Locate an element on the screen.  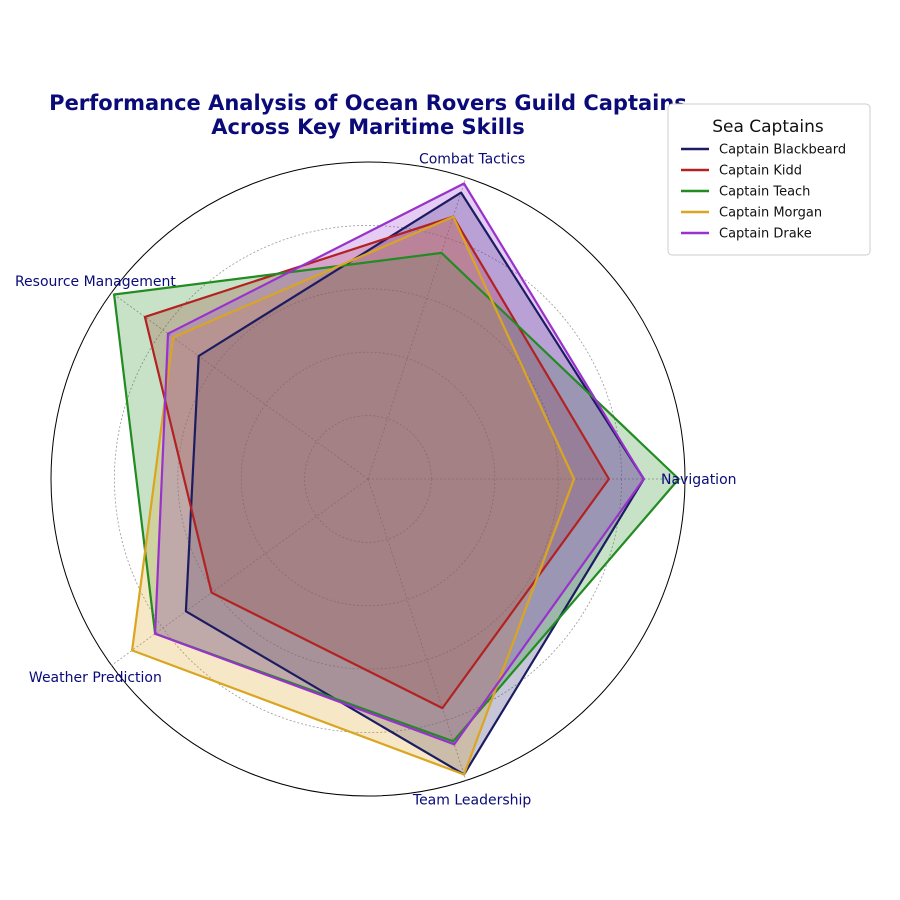
axis-label-team-leadership: Team Leadership is located at coordinates (472, 801).